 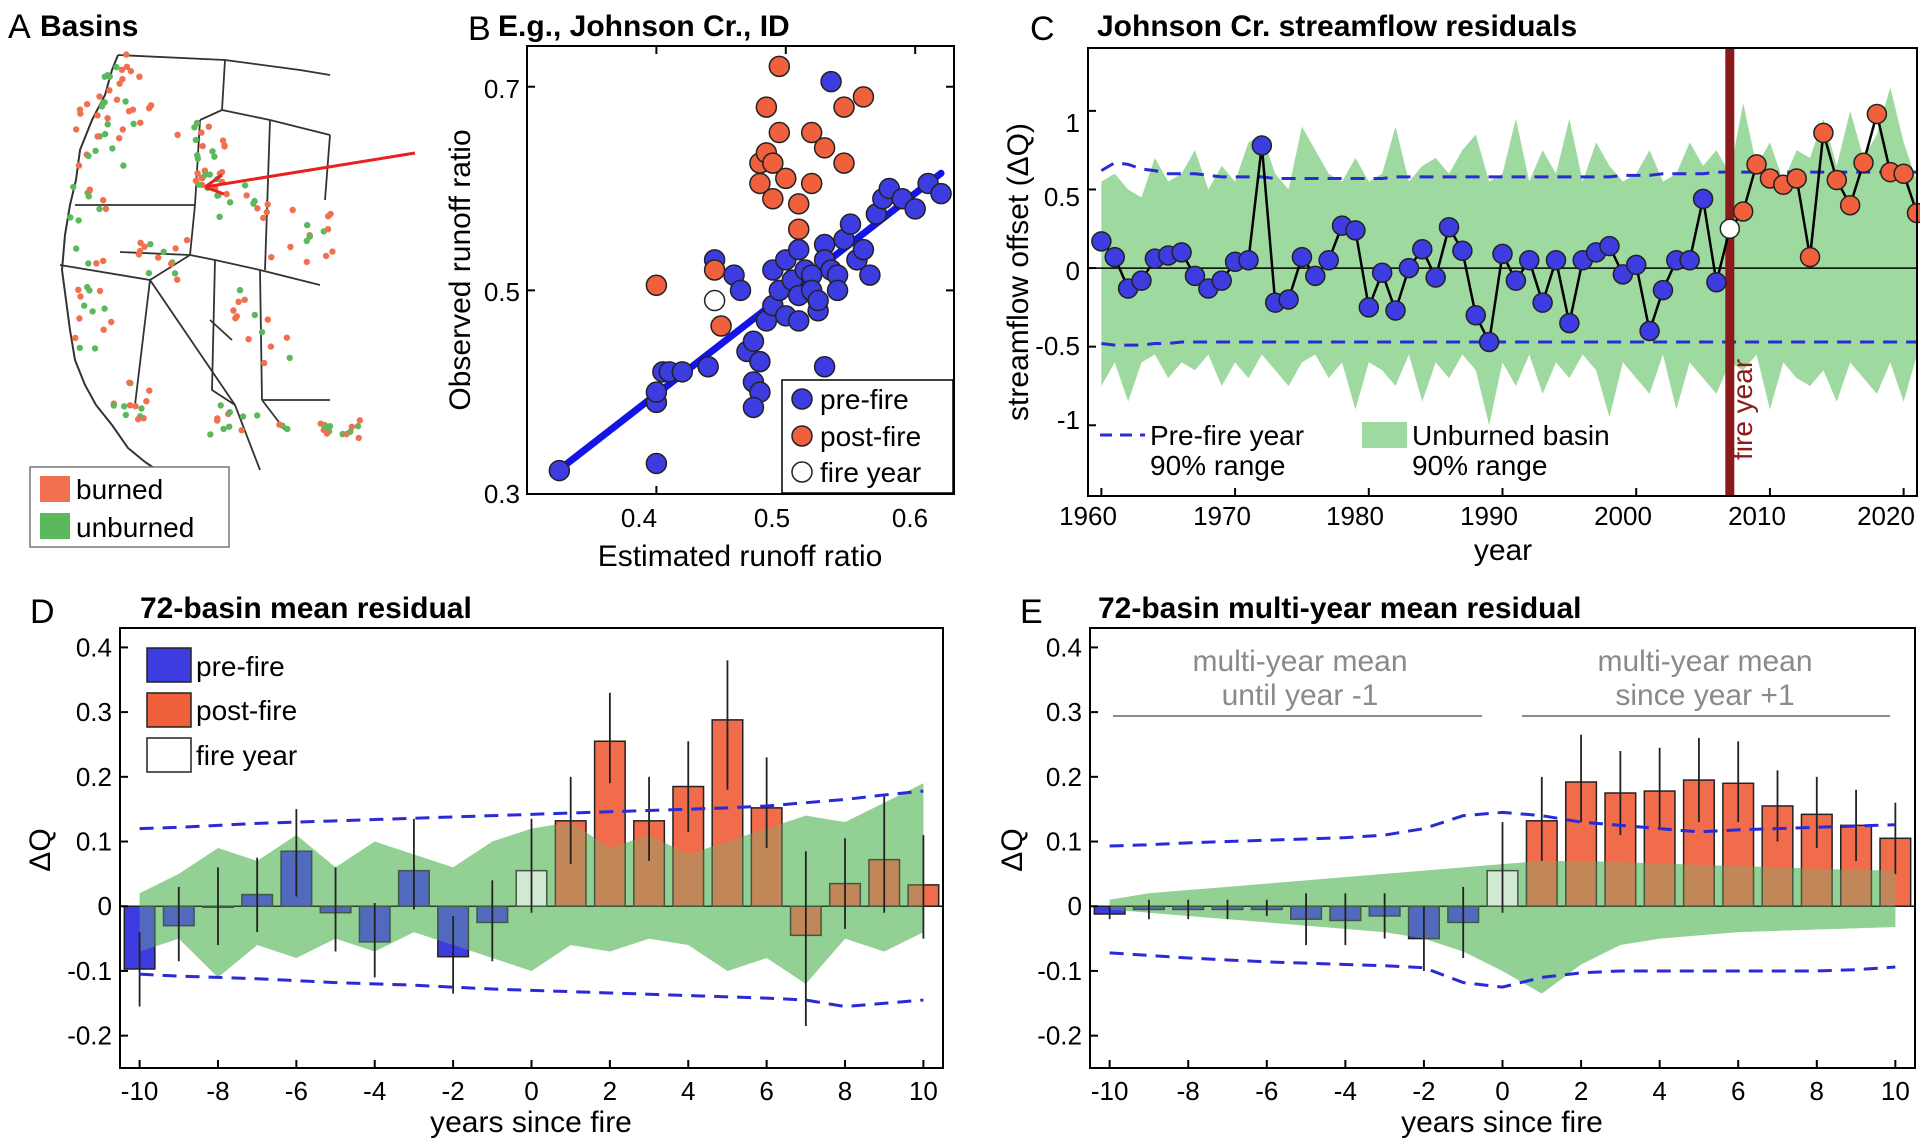 What do you see at coordinates (1384, 435) in the screenshot?
I see `legend-band-swatch` at bounding box center [1384, 435].